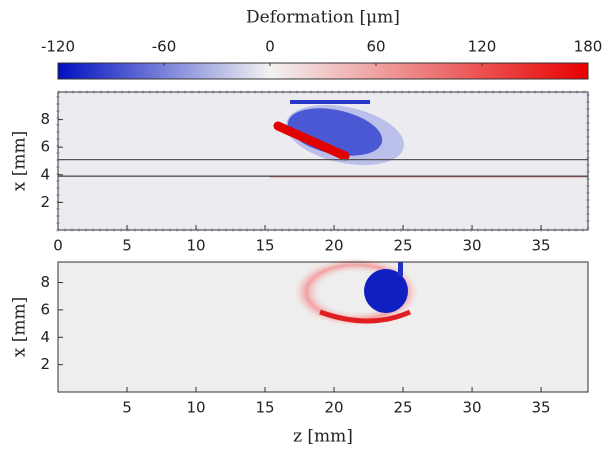 The width and height of the screenshot is (605, 449). I want to click on colorbar-tick-label: 120, so click(482, 47).